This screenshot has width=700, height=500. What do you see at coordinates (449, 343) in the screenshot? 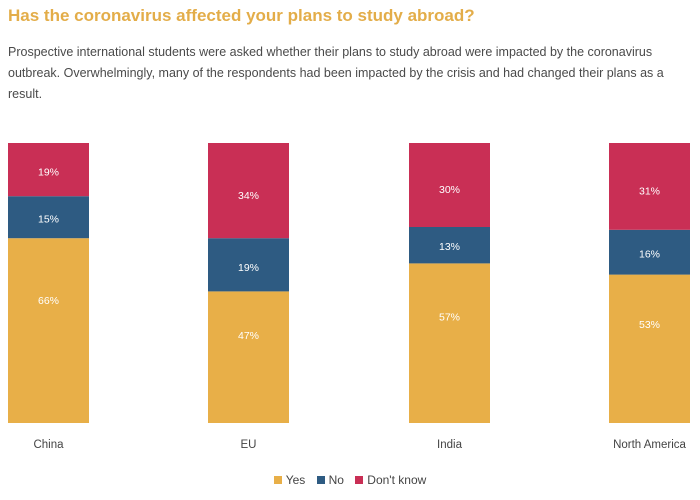
I see `bar-yes-india` at bounding box center [449, 343].